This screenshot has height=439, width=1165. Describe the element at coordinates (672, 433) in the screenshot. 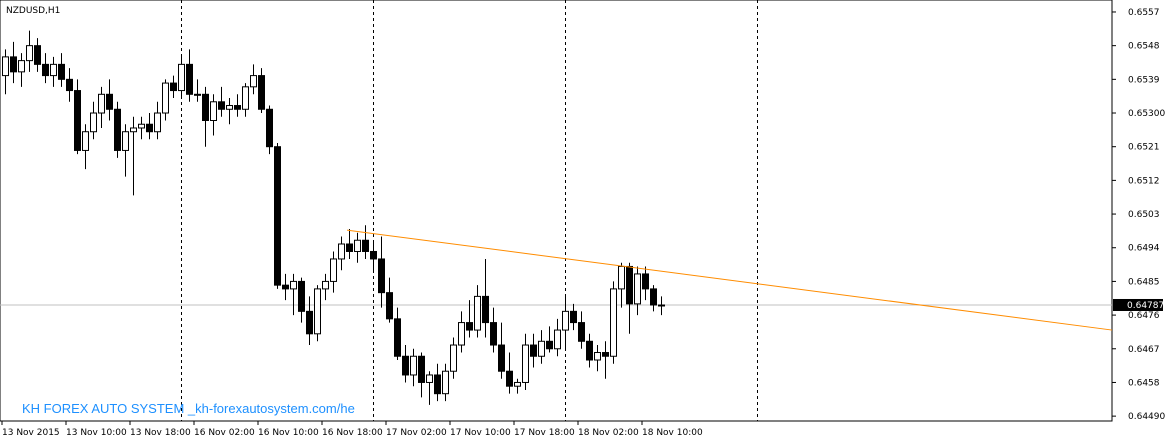

I see `x-tick-label: 18 Nov 10:00` at that location.